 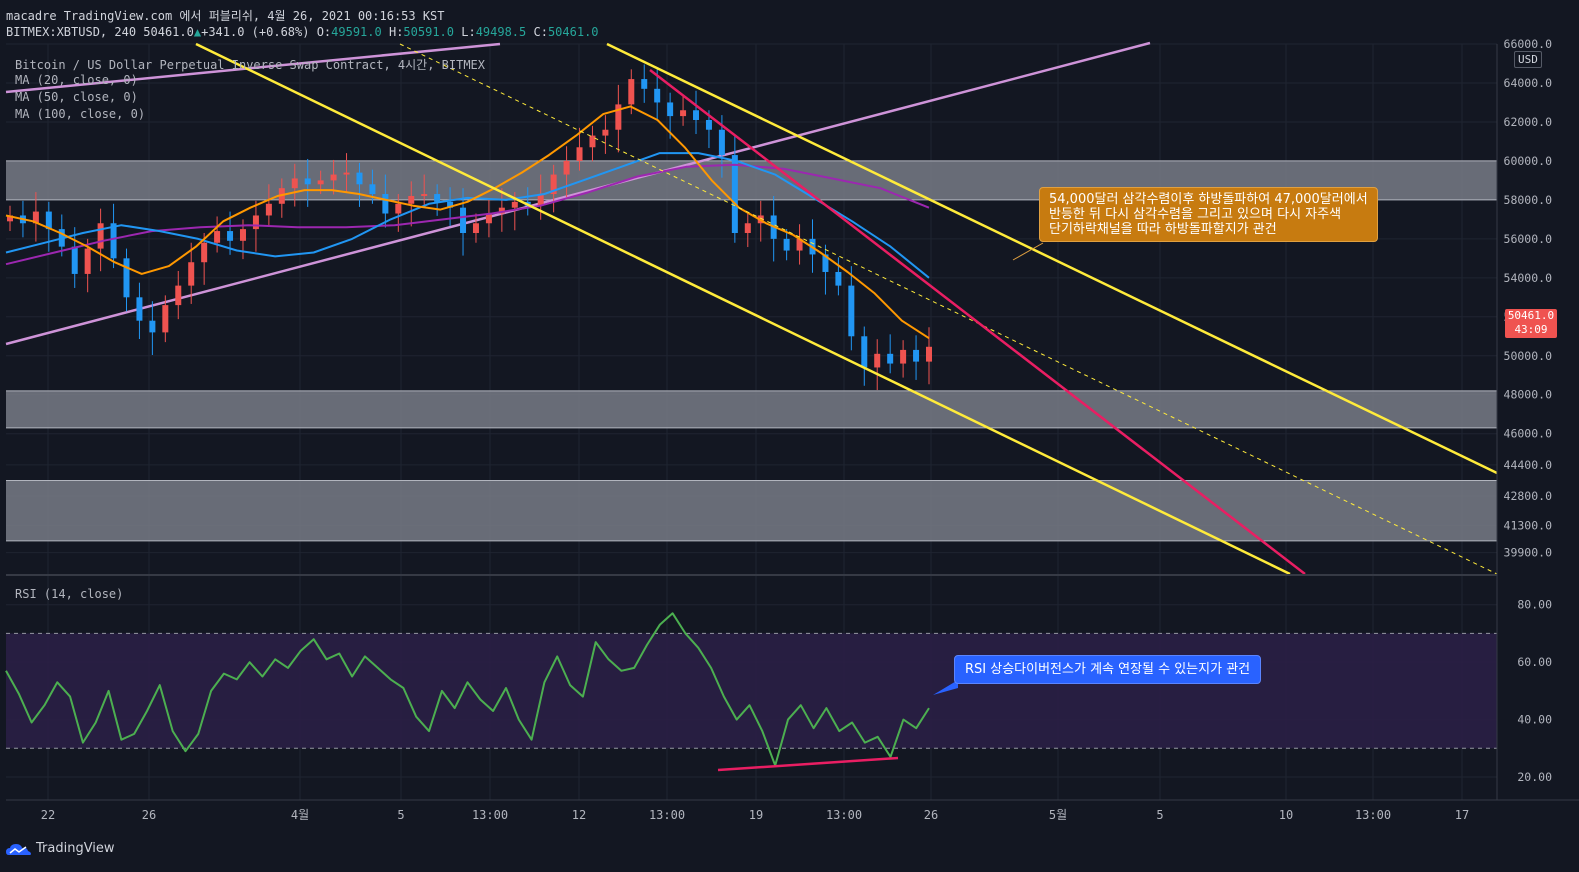 I want to click on rsi-tick-label: 20.00, so click(x=1534, y=777).